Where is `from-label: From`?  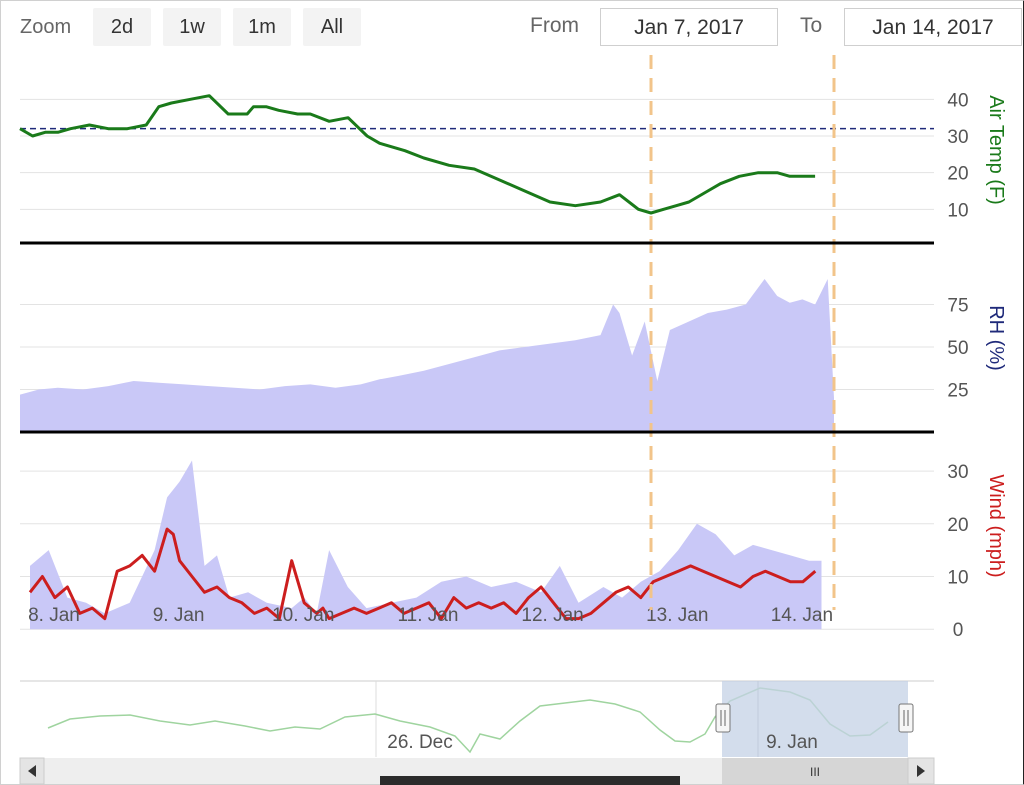 from-label: From is located at coordinates (554, 25).